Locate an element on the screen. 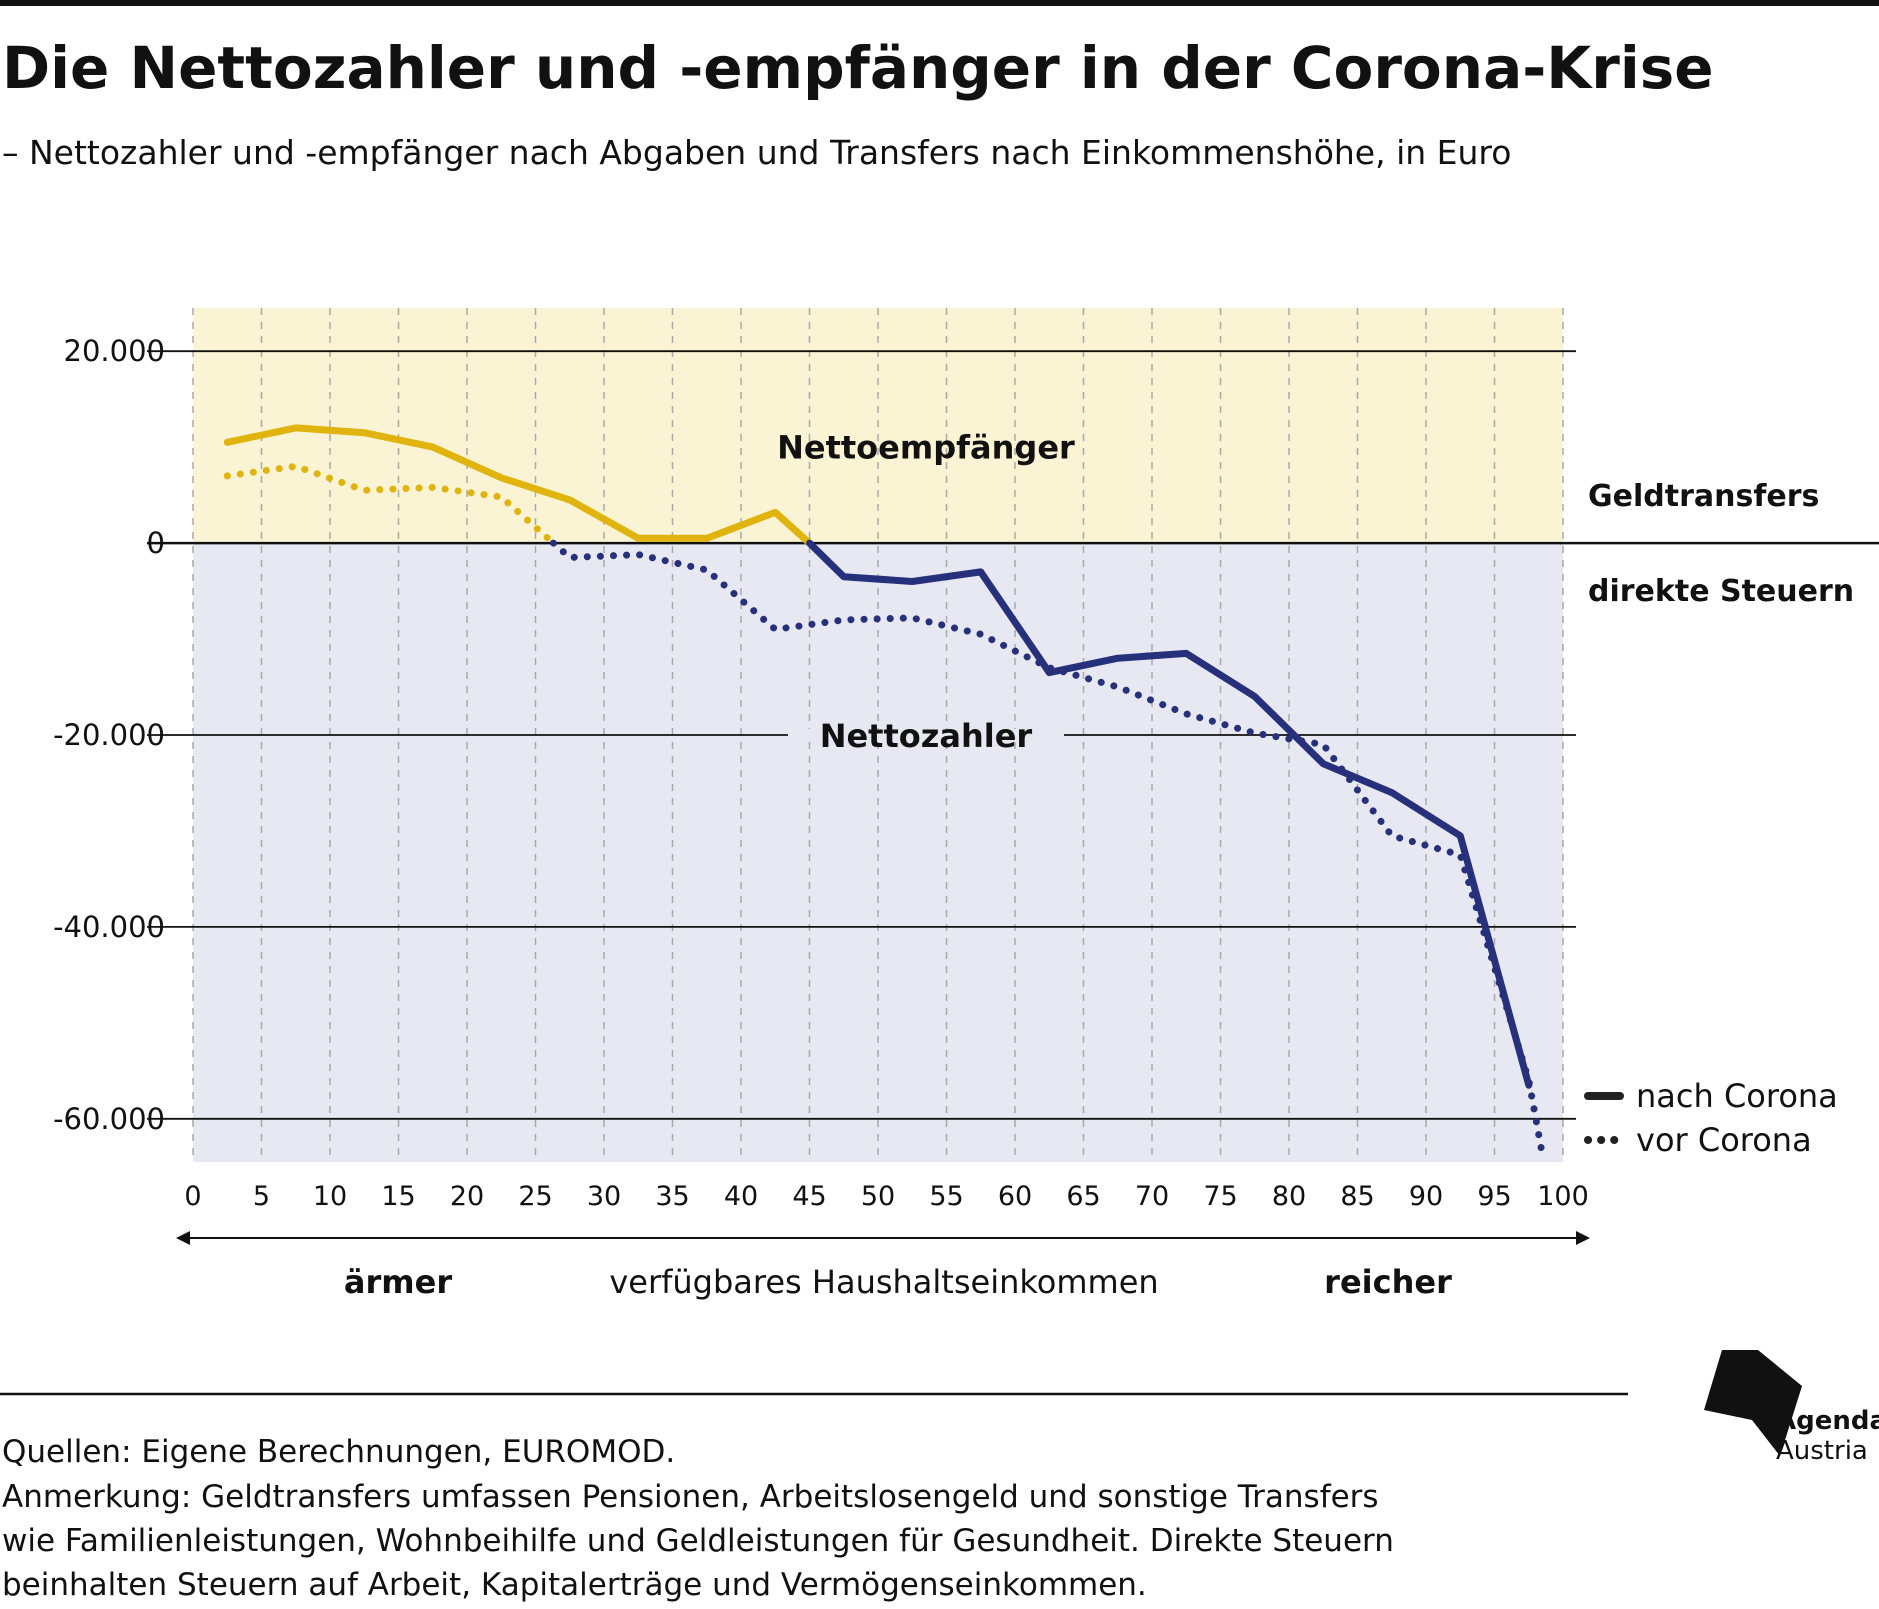 The height and width of the screenshot is (1609, 1879). agenda-austria-logo: Agenda Austria is located at coordinates (1791, 1408).